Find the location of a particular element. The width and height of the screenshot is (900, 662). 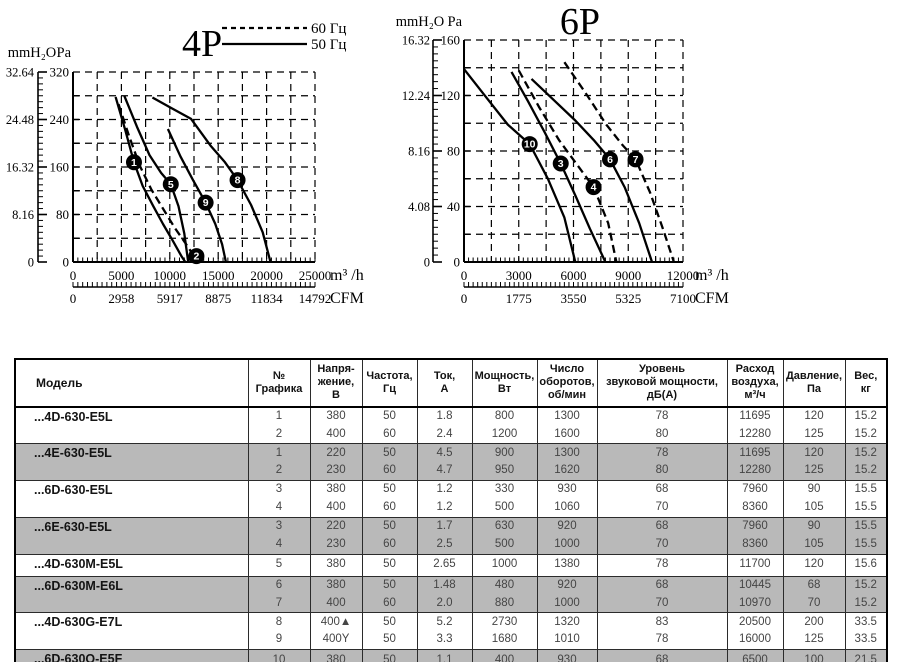

mmh2o-tick-label: 16.32 is located at coordinates (20, 168).